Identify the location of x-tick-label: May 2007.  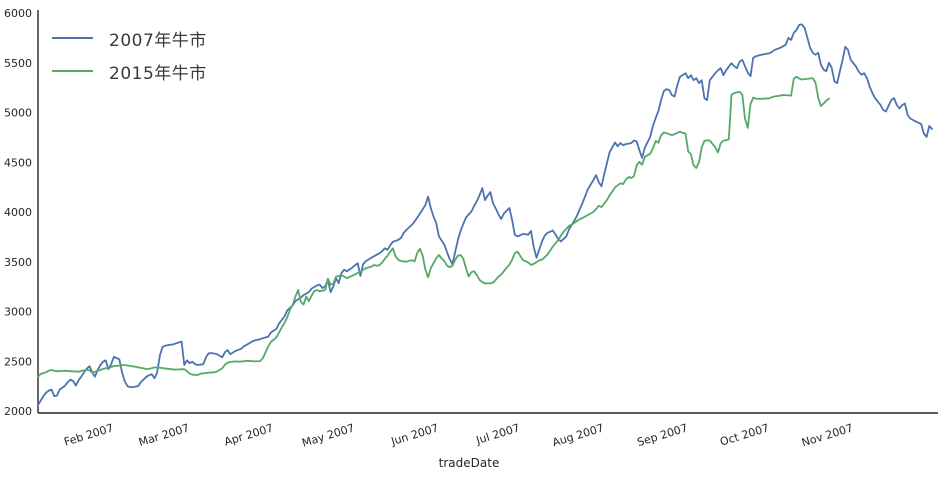
(328, 435).